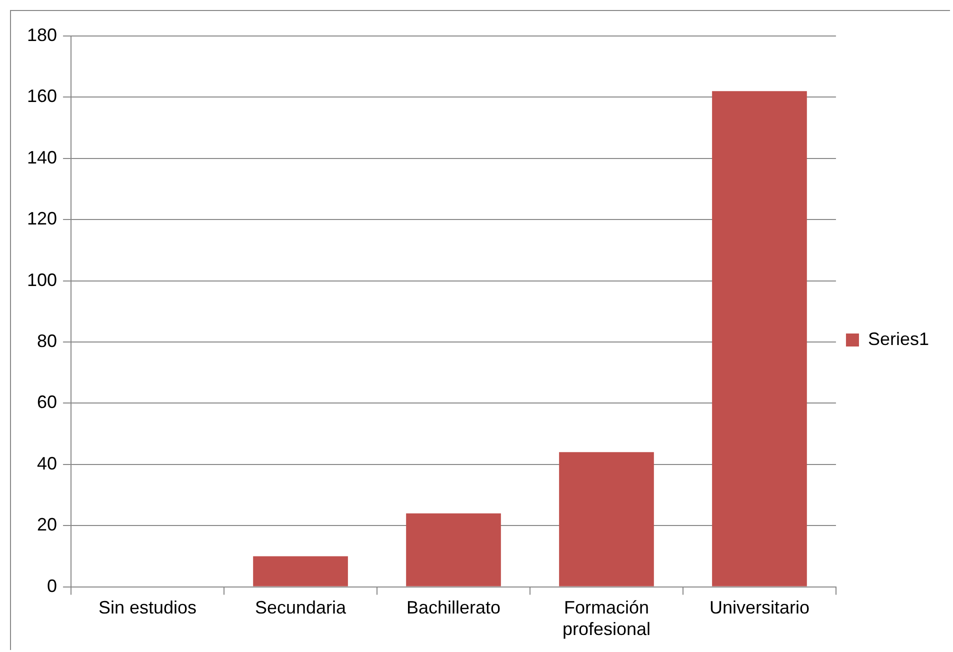  What do you see at coordinates (42, 280) in the screenshot?
I see `y-tick-label: 100` at bounding box center [42, 280].